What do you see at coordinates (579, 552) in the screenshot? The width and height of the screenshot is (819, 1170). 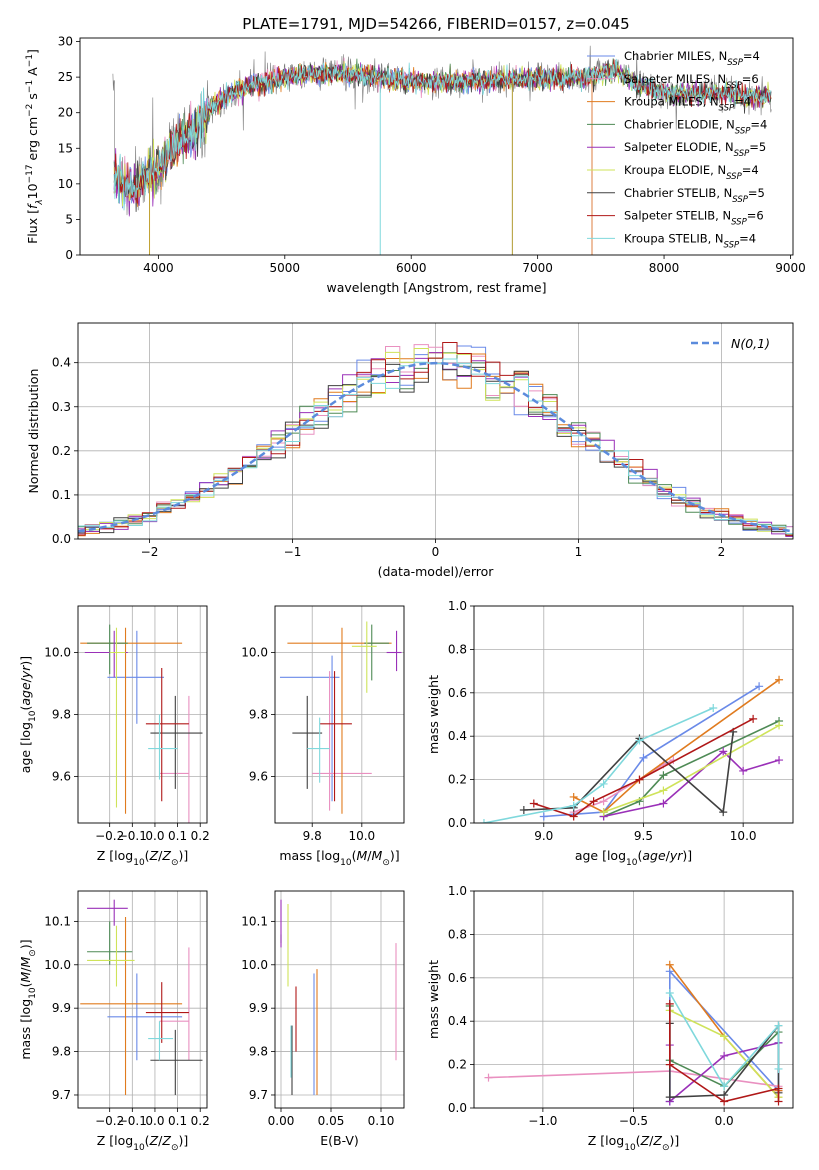 I see `x-tick-label: 1` at bounding box center [579, 552].